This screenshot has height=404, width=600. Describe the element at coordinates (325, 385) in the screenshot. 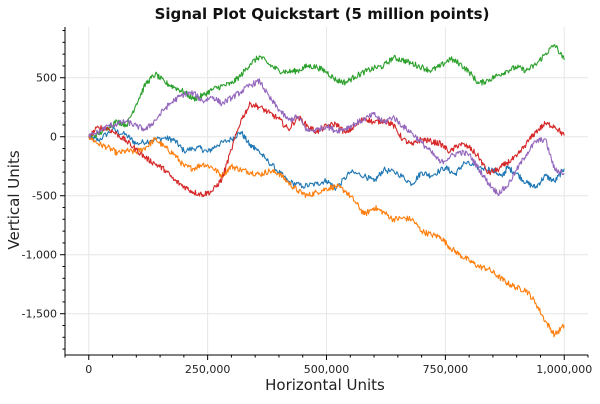

I see `x-axis-title: Horizontal Units` at that location.